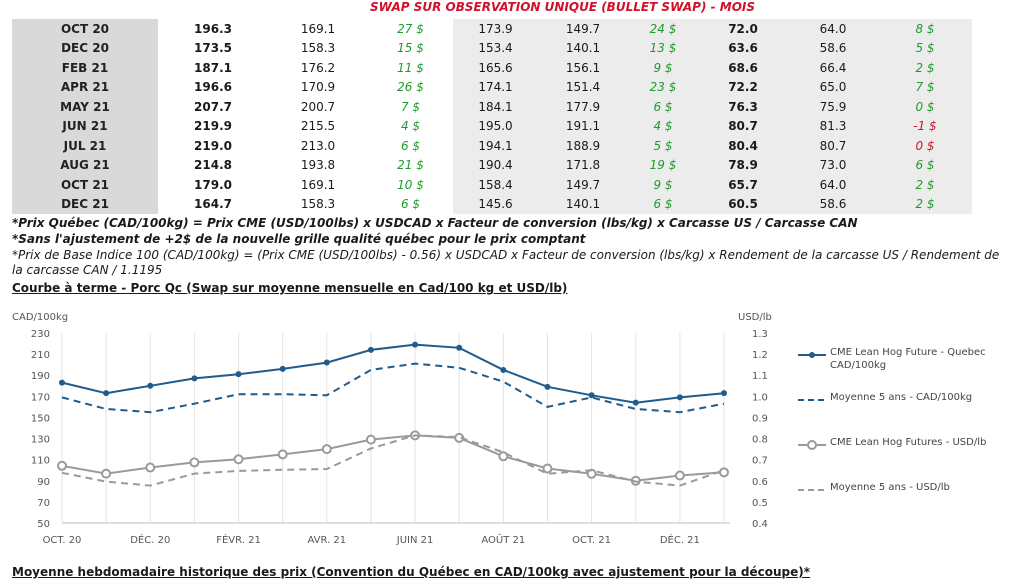  Describe the element at coordinates (583, 165) in the screenshot. I see `value-cell: 171.8` at that location.